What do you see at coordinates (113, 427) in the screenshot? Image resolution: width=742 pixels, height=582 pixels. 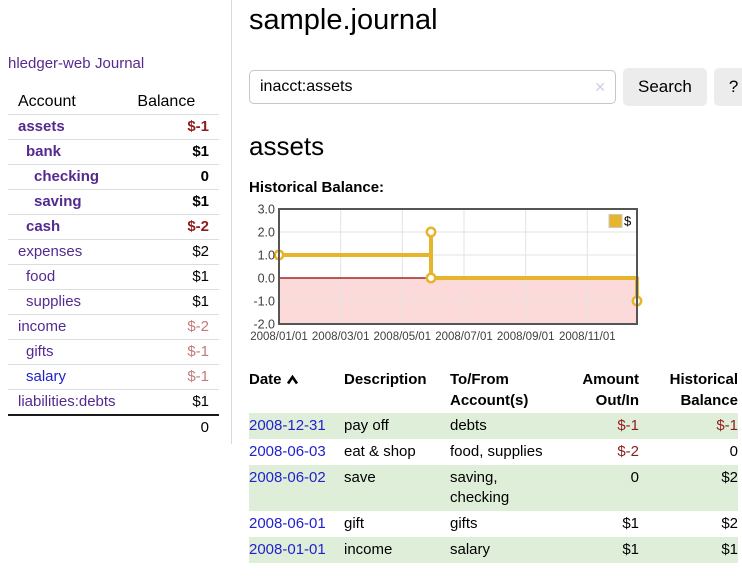 I see `accounts-total-row: 0` at bounding box center [113, 427].